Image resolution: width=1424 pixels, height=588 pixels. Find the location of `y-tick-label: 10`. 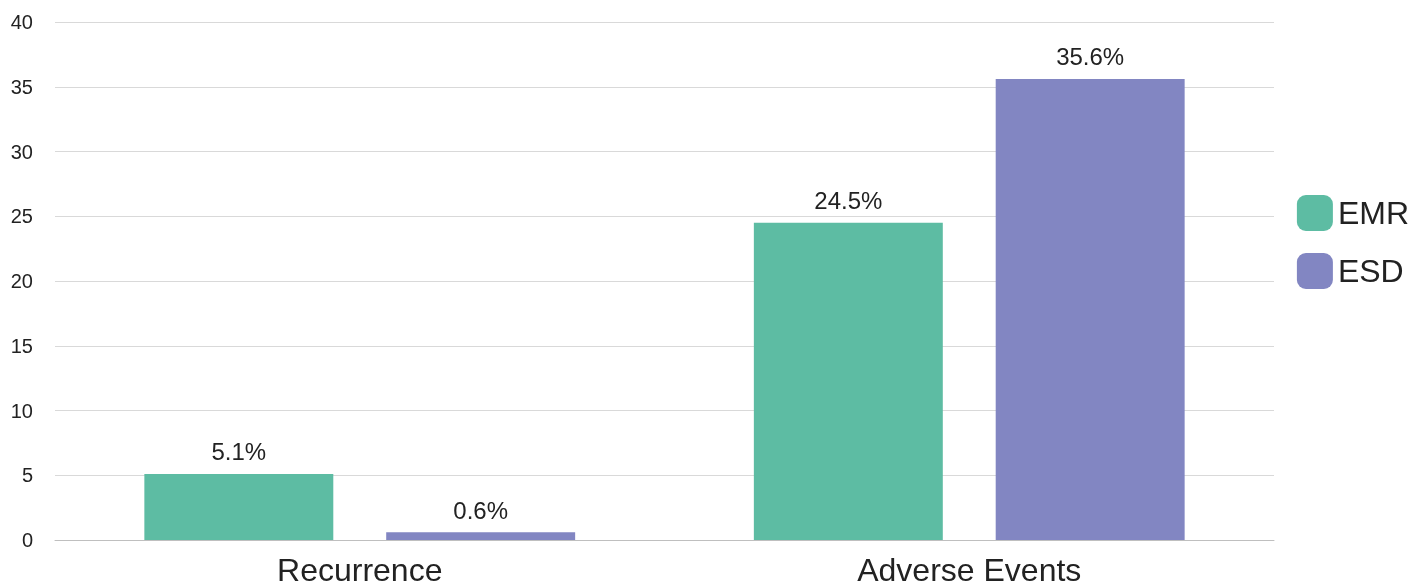

y-tick-label: 10 is located at coordinates (21, 410).